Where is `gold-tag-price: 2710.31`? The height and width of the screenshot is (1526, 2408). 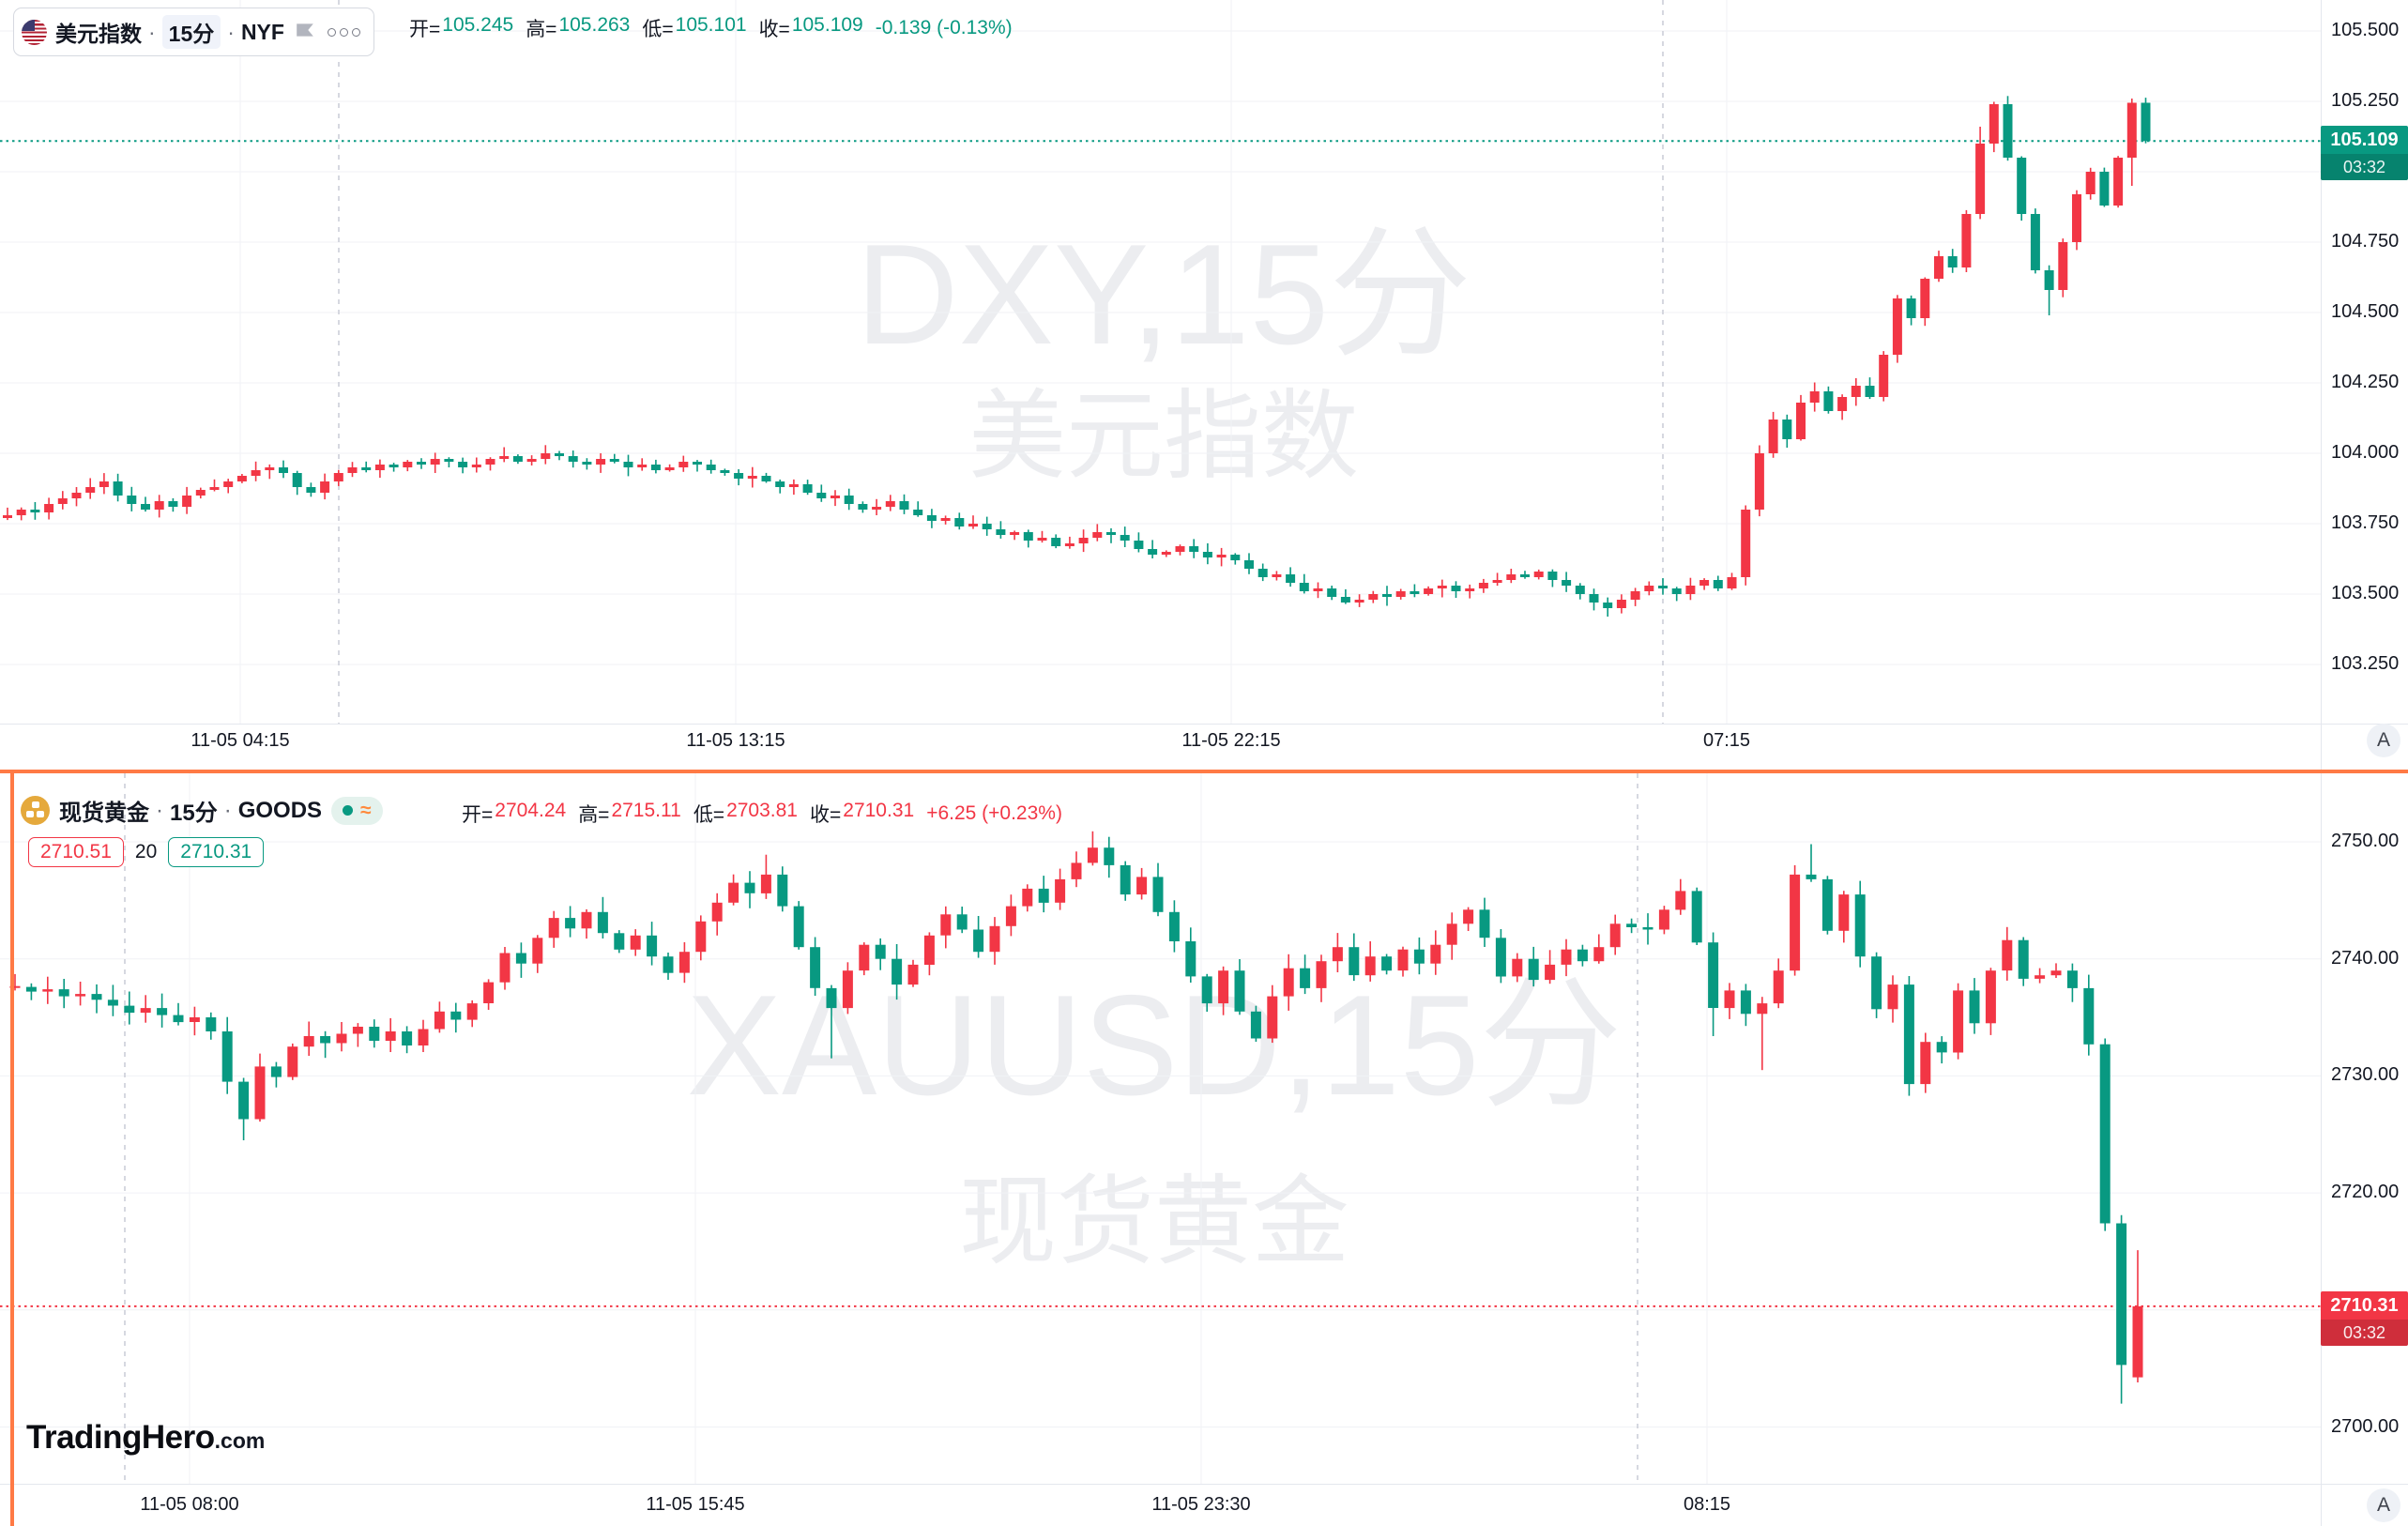 gold-tag-price: 2710.31 is located at coordinates (2364, 1305).